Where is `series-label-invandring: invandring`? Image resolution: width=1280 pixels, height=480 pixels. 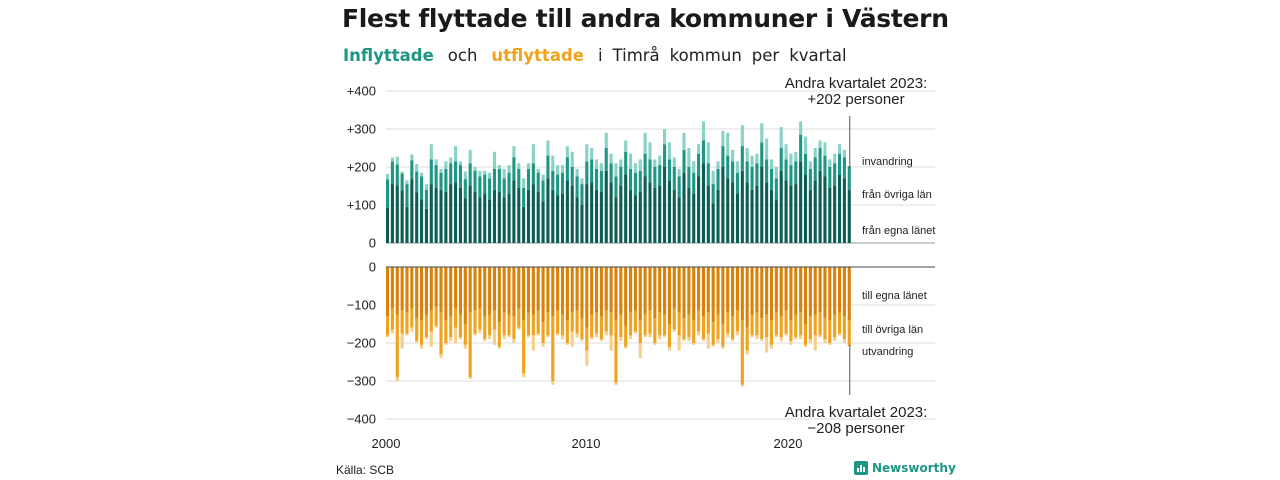
series-label-invandring: invandring is located at coordinates (887, 162).